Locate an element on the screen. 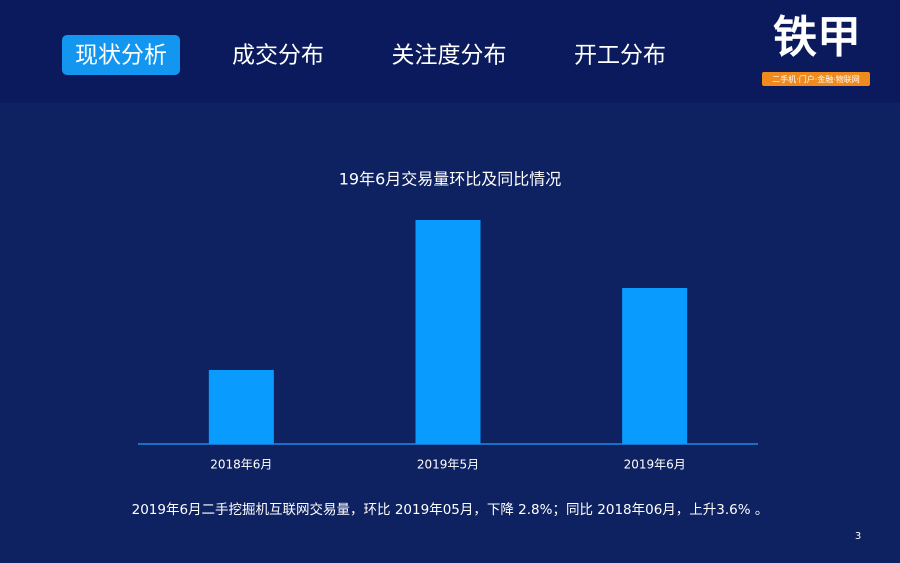 This screenshot has width=900, height=563. logo-name: 铁甲 is located at coordinates (817, 37).